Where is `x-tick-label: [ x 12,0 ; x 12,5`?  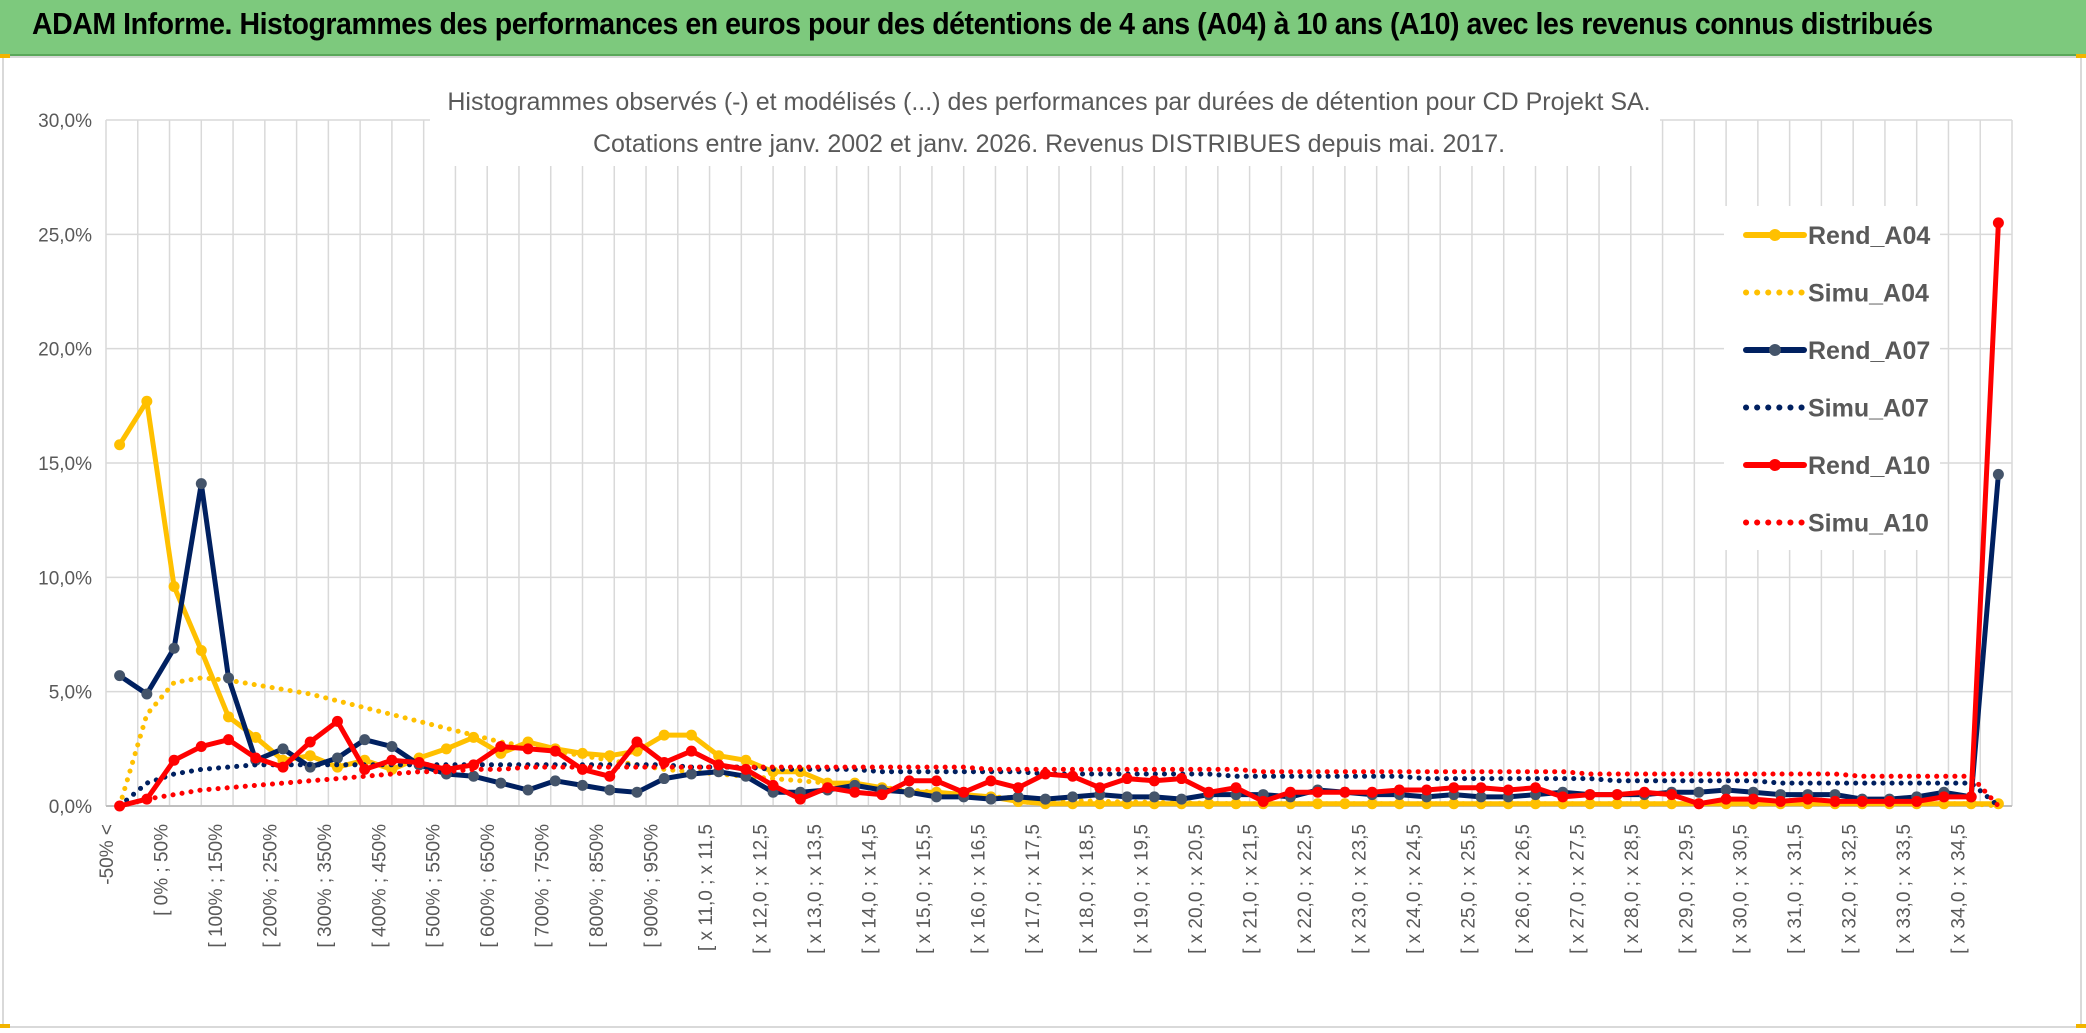 x-tick-label: [ x 12,0 ; x 12,5 is located at coordinates (760, 889).